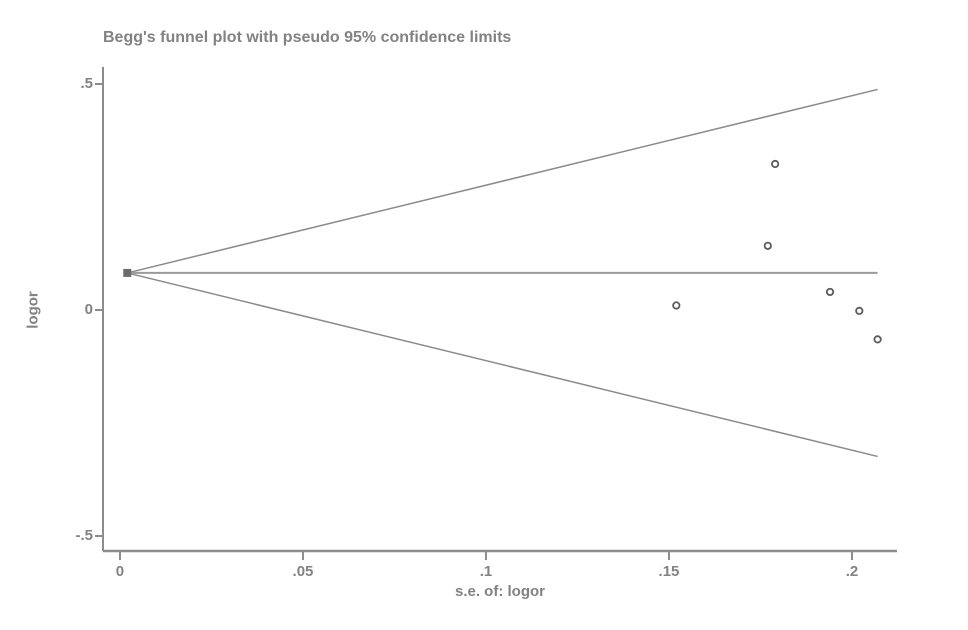 Image resolution: width=968 pixels, height=630 pixels. I want to click on x-axis-title: s.e. of: logor, so click(500, 591).